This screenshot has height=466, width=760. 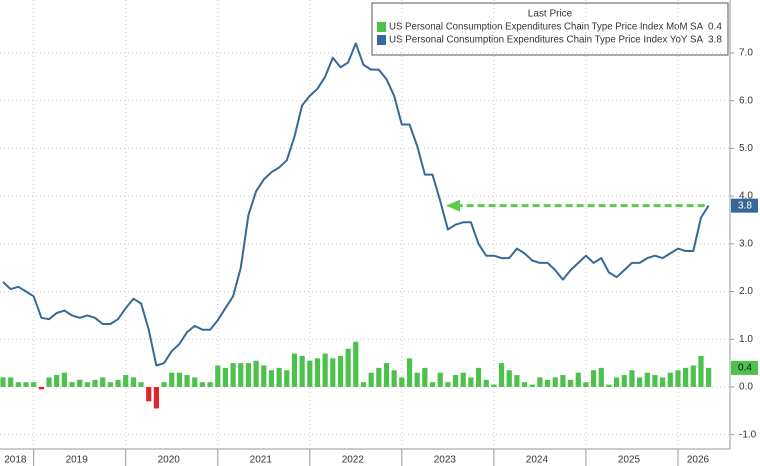 What do you see at coordinates (537, 460) in the screenshot?
I see `x-tick-label: 2024` at bounding box center [537, 460].